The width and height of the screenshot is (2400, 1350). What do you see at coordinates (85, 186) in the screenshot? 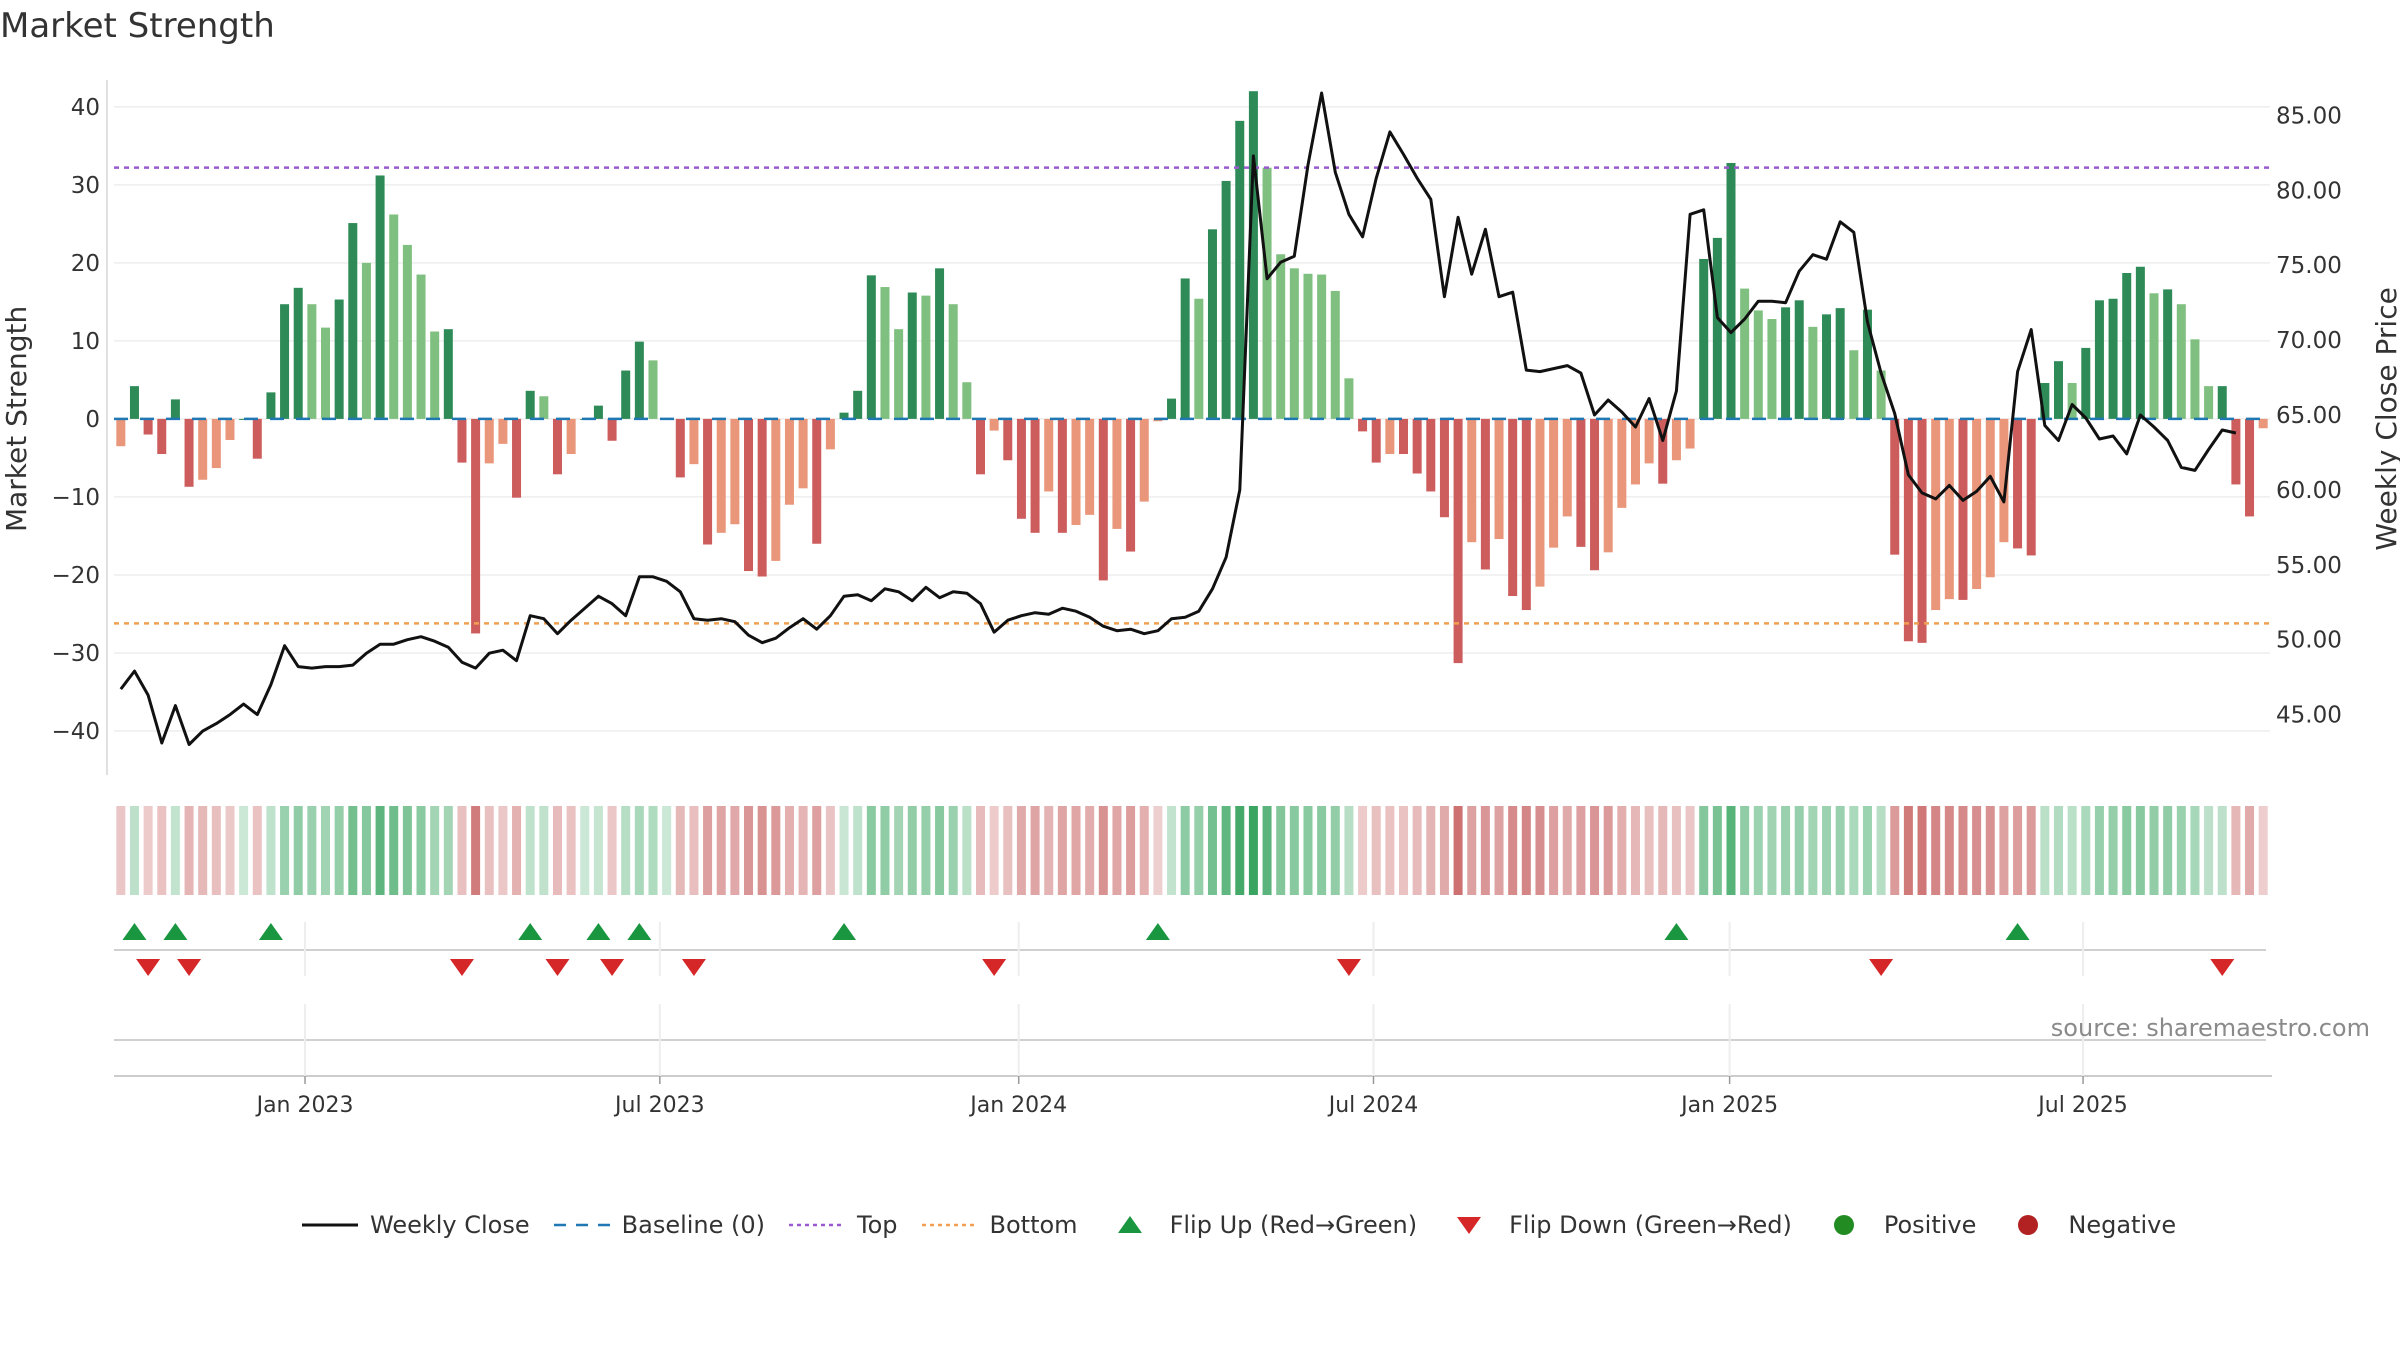
I see `y-tick-label: 30` at bounding box center [85, 186].